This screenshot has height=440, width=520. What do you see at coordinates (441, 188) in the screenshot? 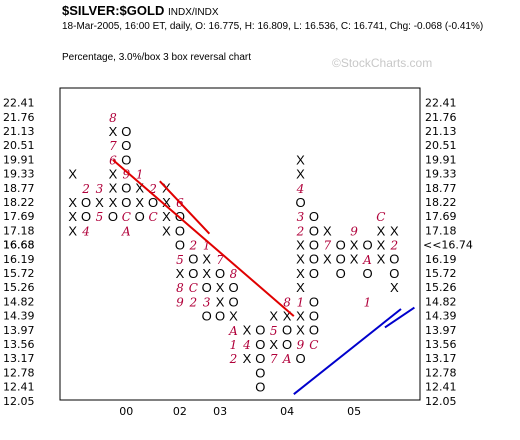
I see `y-tick-right: 18.77` at bounding box center [441, 188].